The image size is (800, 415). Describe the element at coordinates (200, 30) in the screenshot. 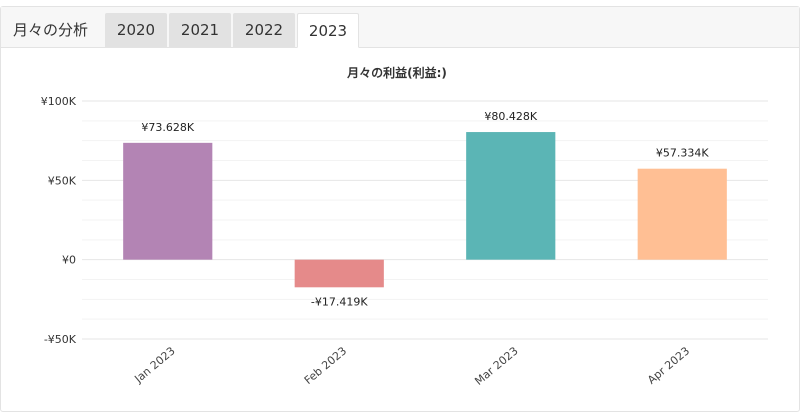

I see `tab-2021: 2021` at that location.